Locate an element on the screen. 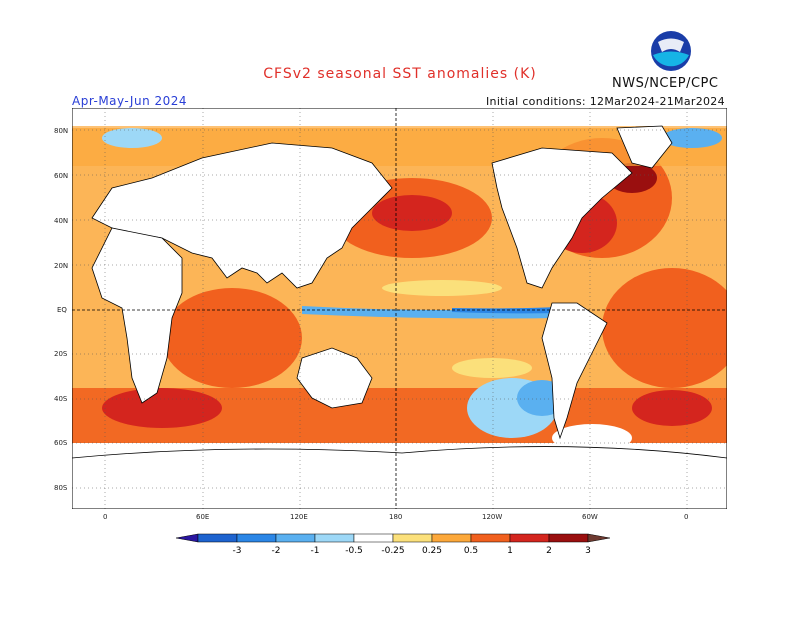 The height and width of the screenshot is (618, 800). lat-label: 20S is located at coordinates (61, 354).